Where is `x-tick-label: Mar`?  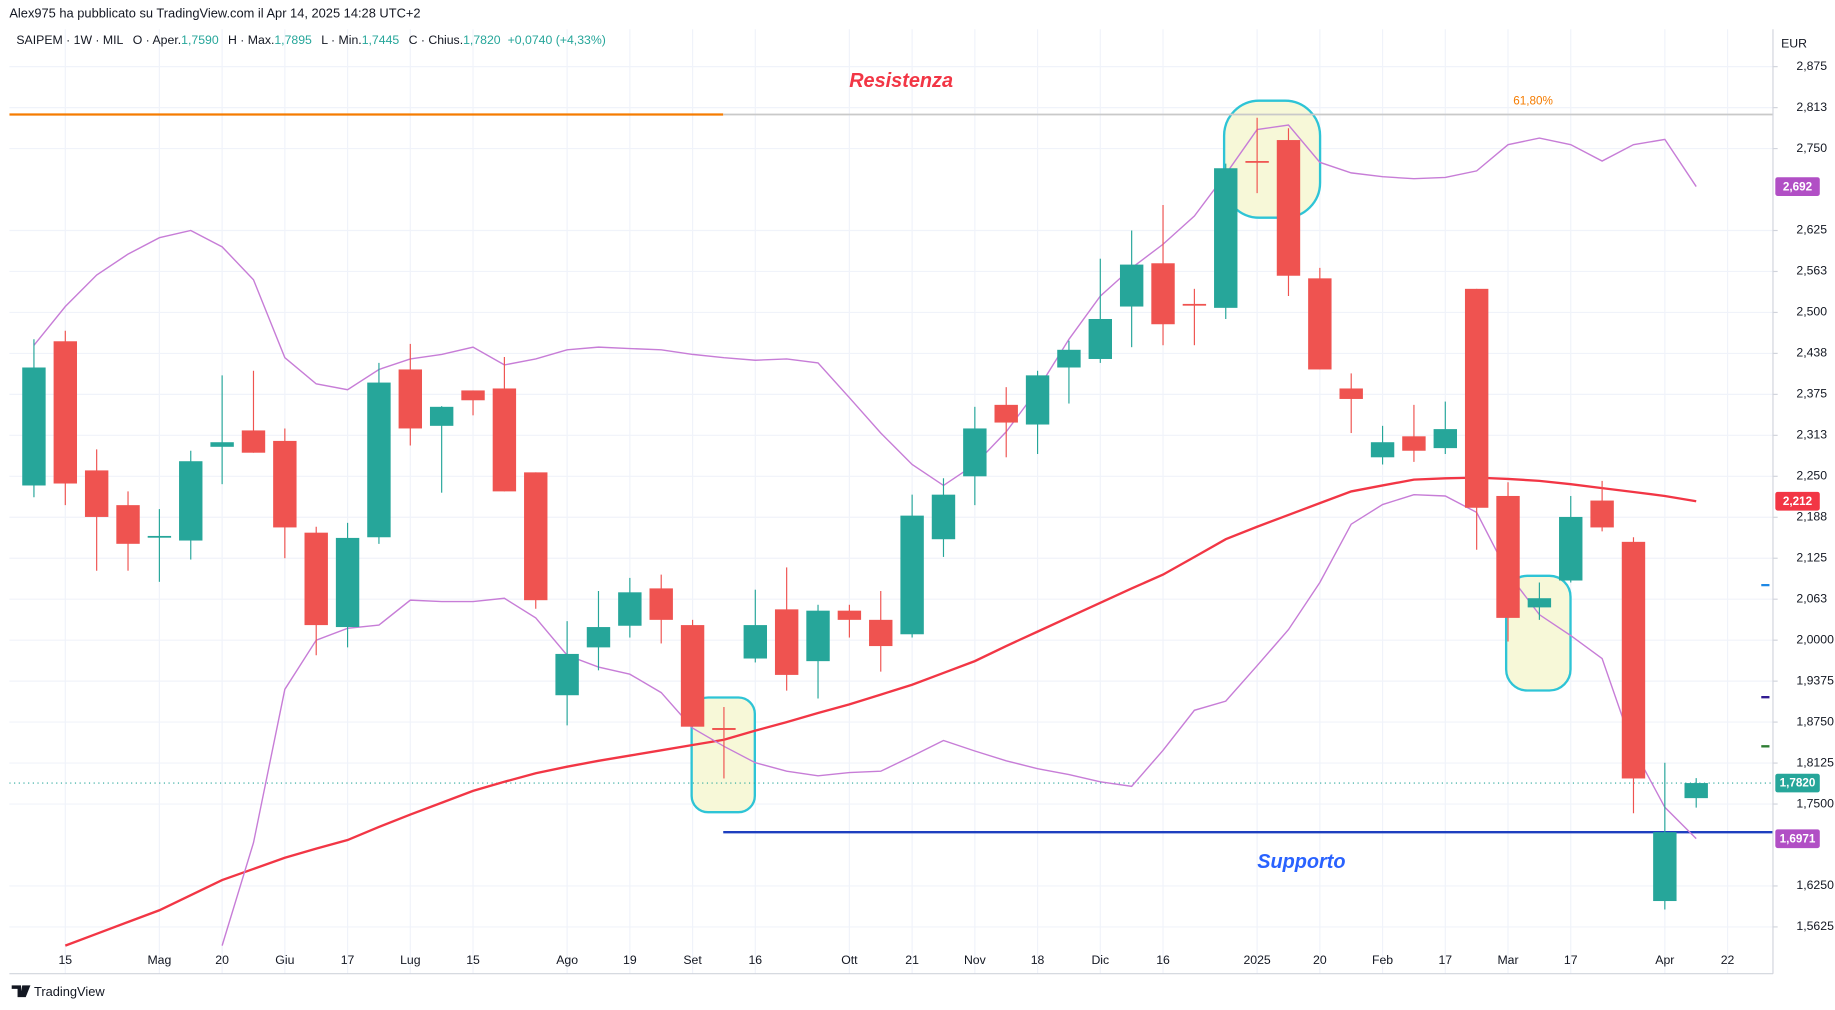
x-tick-label: Mar is located at coordinates (1507, 960).